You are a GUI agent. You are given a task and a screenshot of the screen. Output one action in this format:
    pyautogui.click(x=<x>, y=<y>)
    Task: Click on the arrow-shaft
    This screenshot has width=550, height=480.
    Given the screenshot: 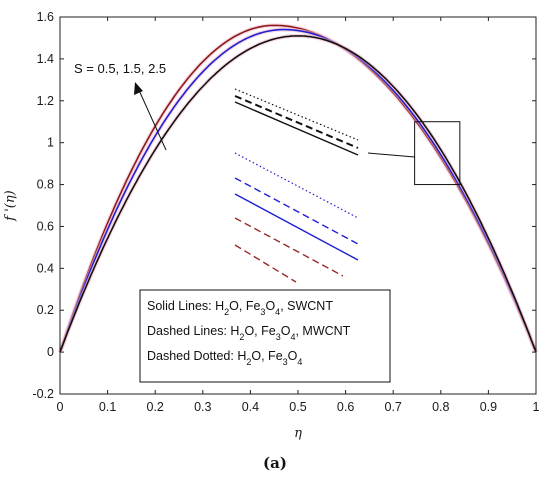 What is the action you would take?
    pyautogui.click(x=152, y=119)
    